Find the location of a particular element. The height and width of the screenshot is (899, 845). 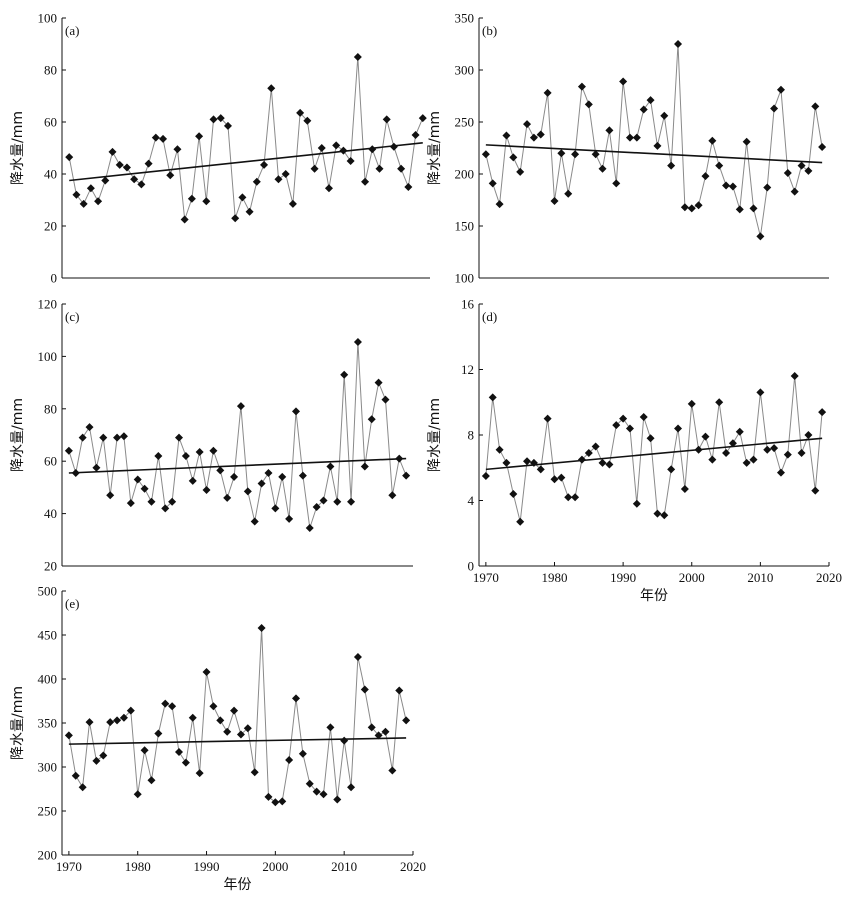

y-tick-label: 40 is located at coordinates (50, 513).